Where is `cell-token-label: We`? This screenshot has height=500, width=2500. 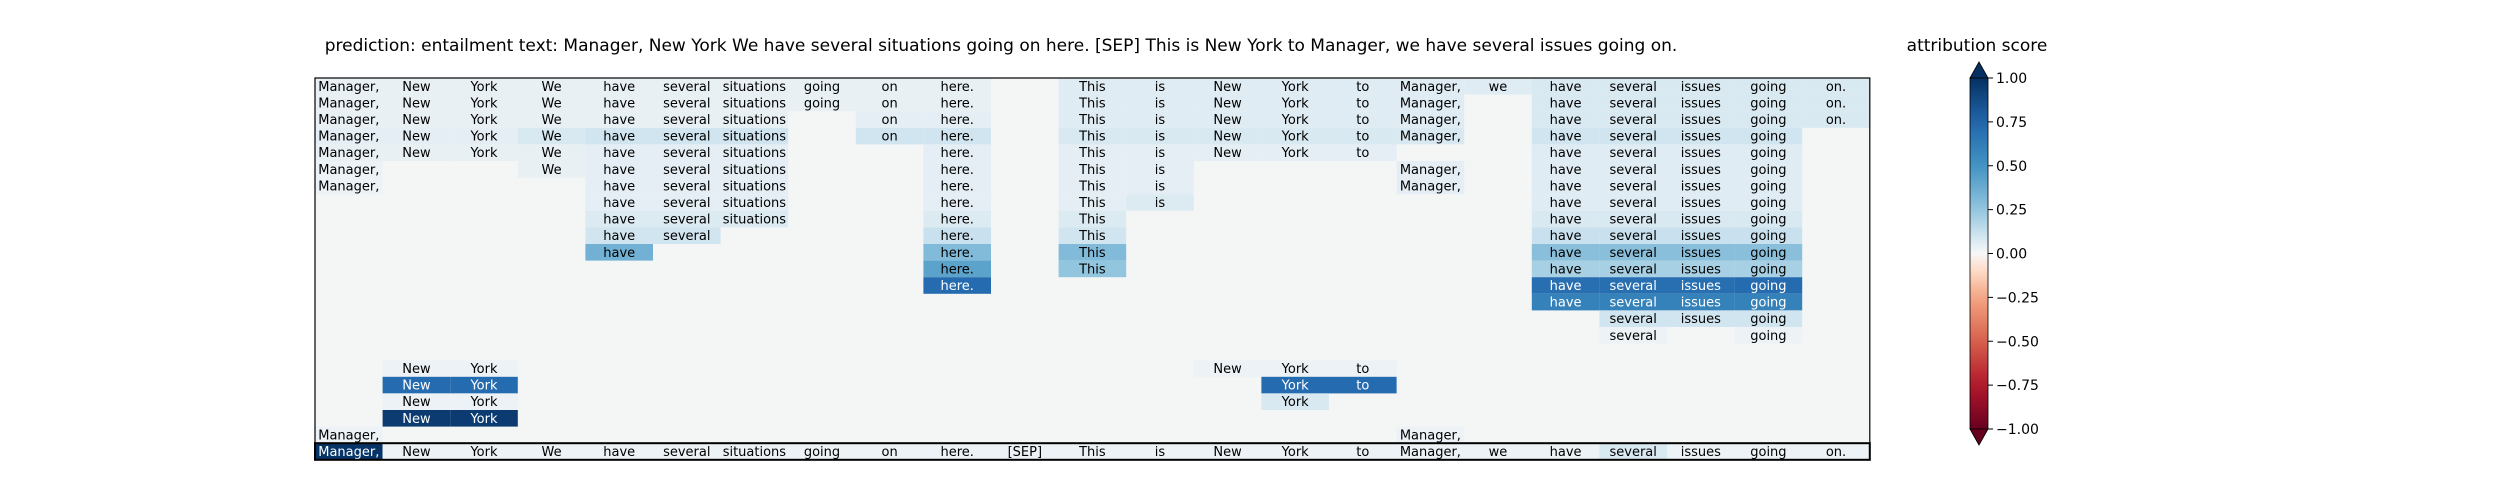
cell-token-label: We is located at coordinates (552, 153).